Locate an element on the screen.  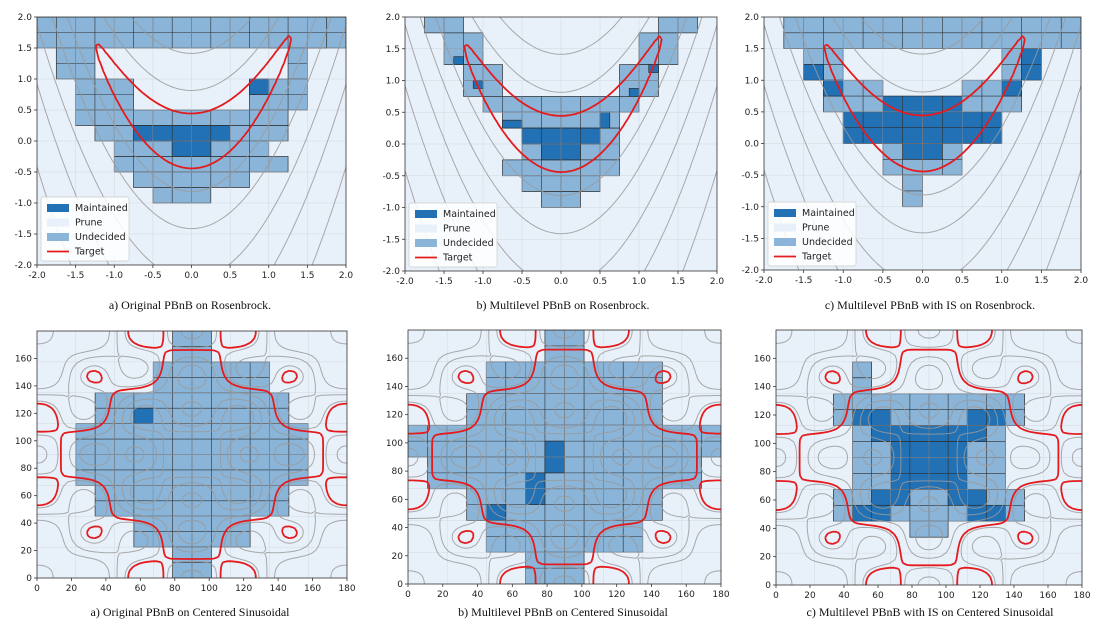
x-tick-label: 160 is located at coordinates (1047, 596).